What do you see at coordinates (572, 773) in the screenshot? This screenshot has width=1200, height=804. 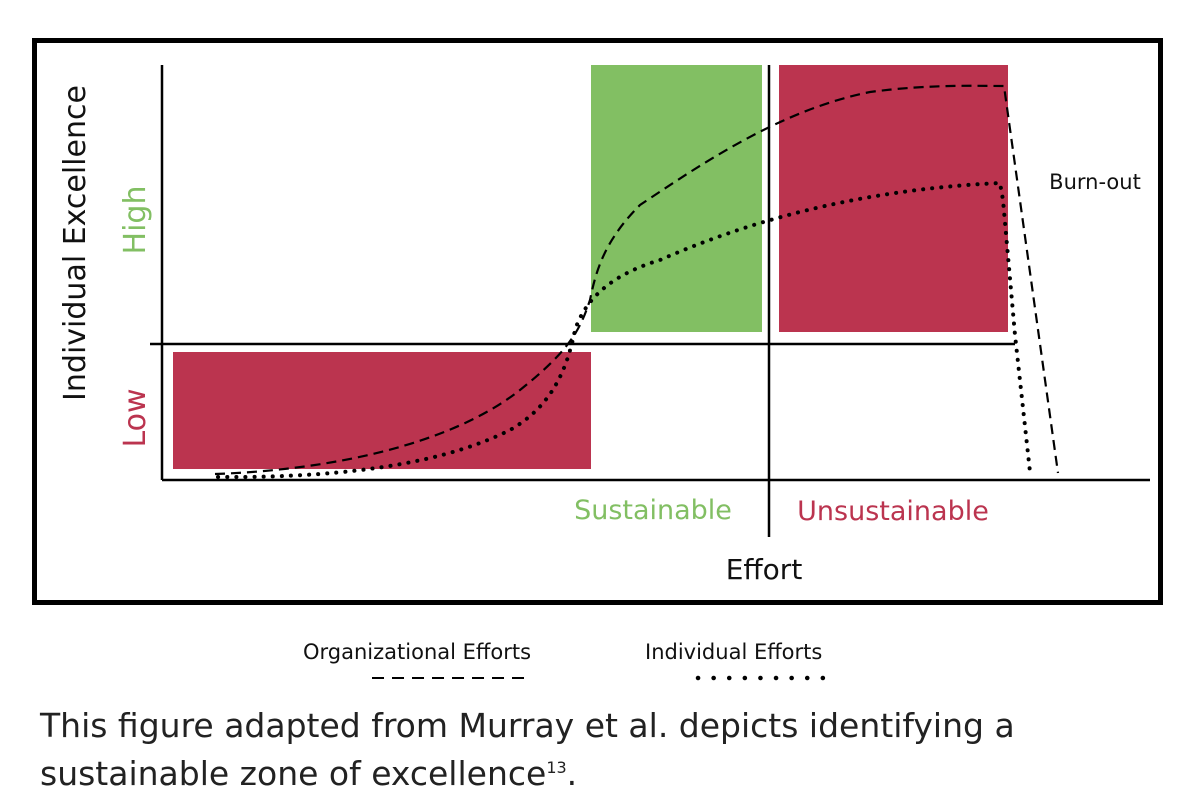 I see `caption-end: .` at bounding box center [572, 773].